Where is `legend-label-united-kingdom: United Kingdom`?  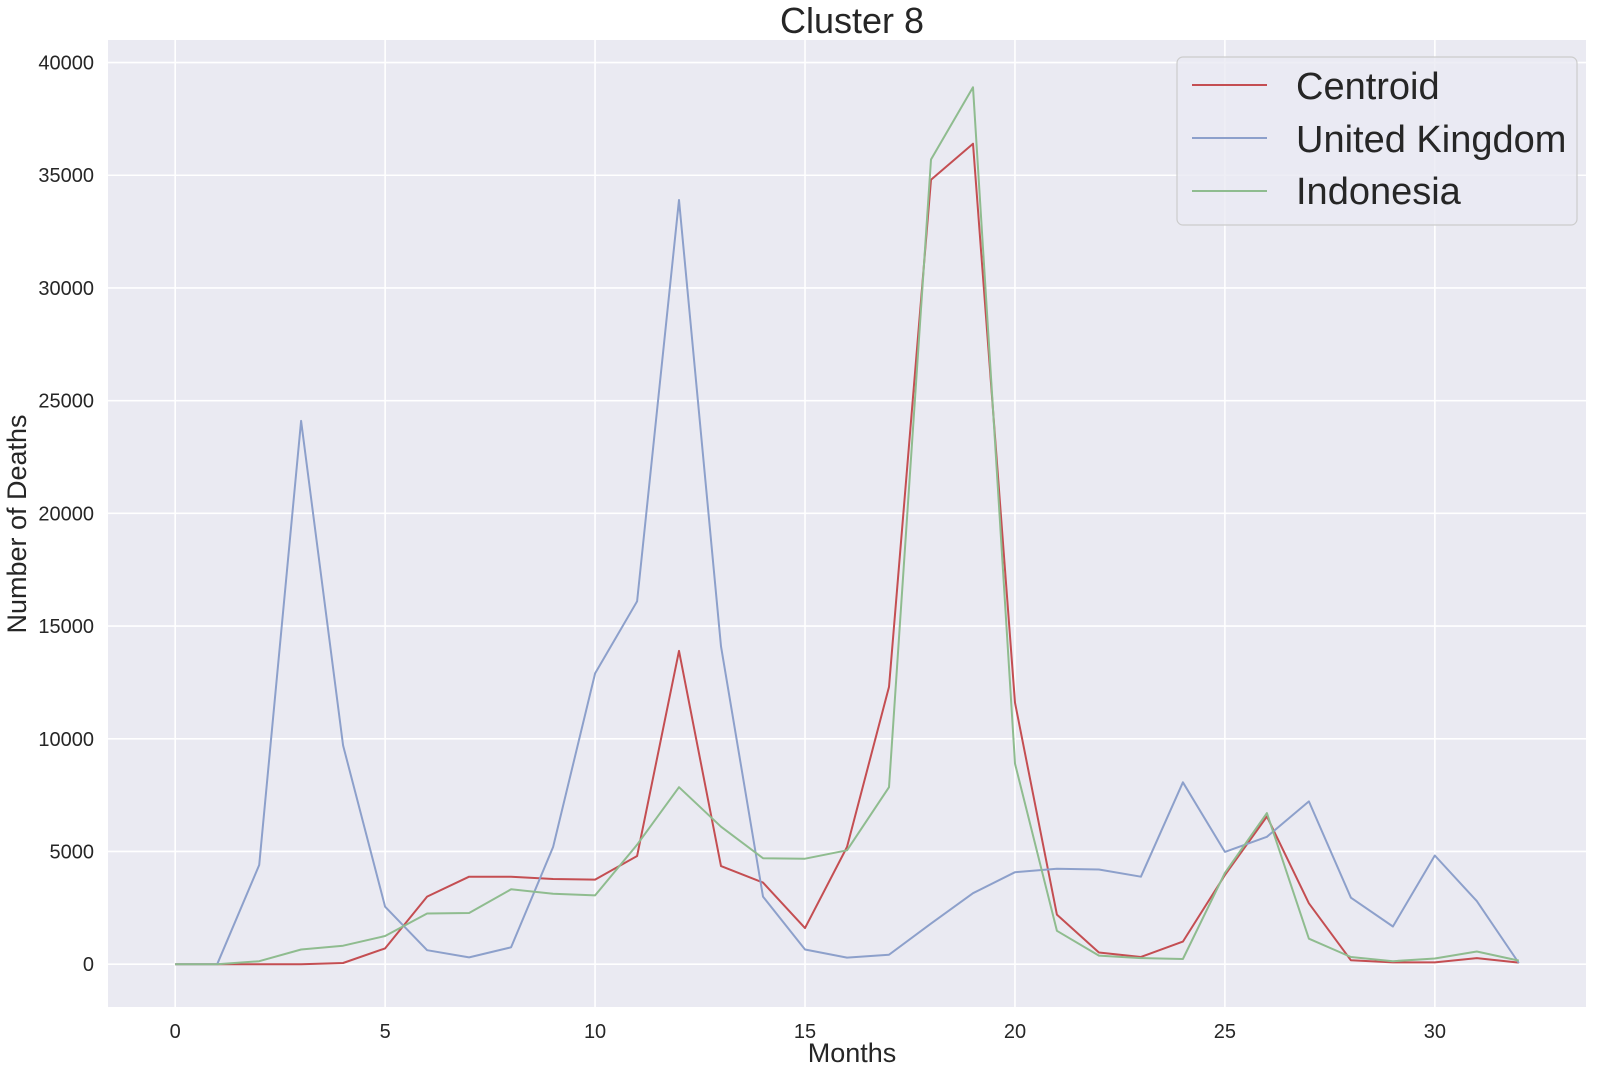 legend-label-united-kingdom: United Kingdom is located at coordinates (1431, 140).